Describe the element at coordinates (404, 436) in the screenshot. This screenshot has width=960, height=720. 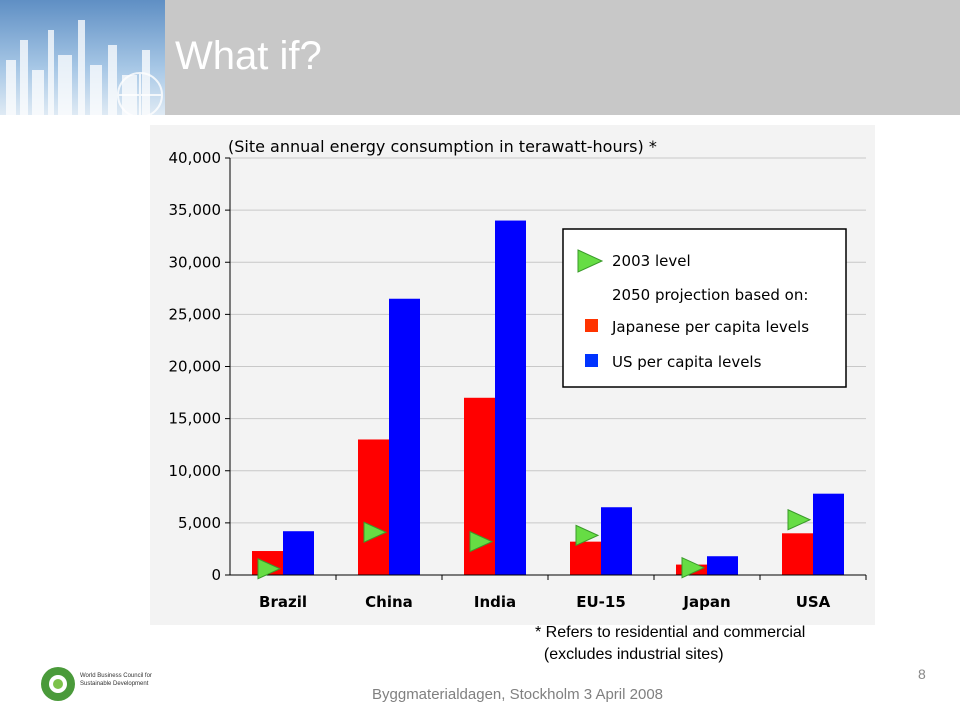
I see `bar-china-us-level` at that location.